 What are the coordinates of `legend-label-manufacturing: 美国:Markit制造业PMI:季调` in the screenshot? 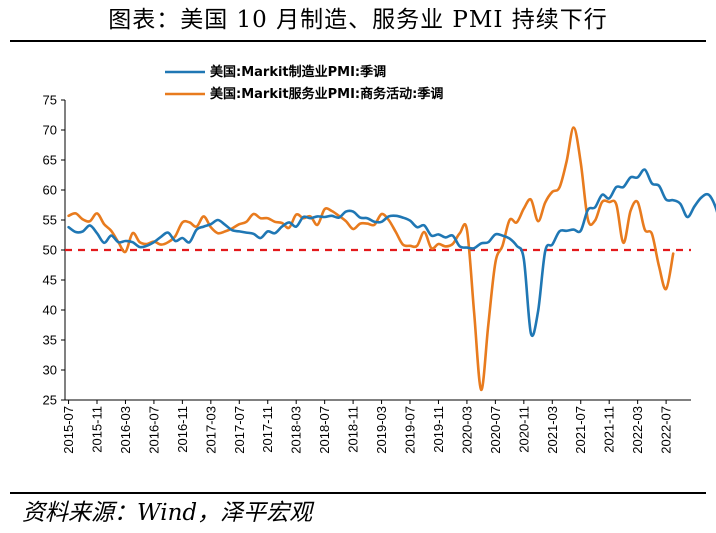 It's located at (298, 72).